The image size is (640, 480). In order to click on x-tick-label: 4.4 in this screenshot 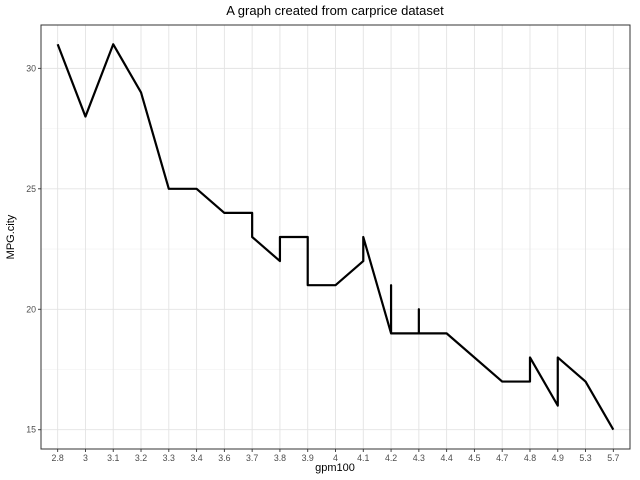, I will do `click(447, 458)`.